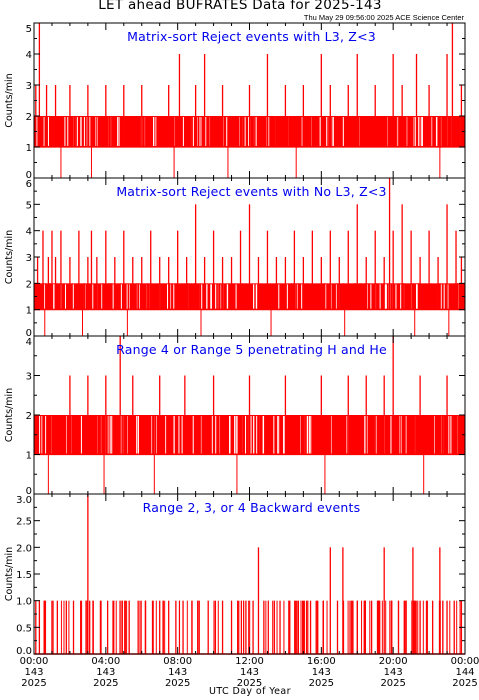 This screenshot has width=479, height=700. Describe the element at coordinates (24, 575) in the screenshot. I see `y-tick-label: 1.5` at that location.